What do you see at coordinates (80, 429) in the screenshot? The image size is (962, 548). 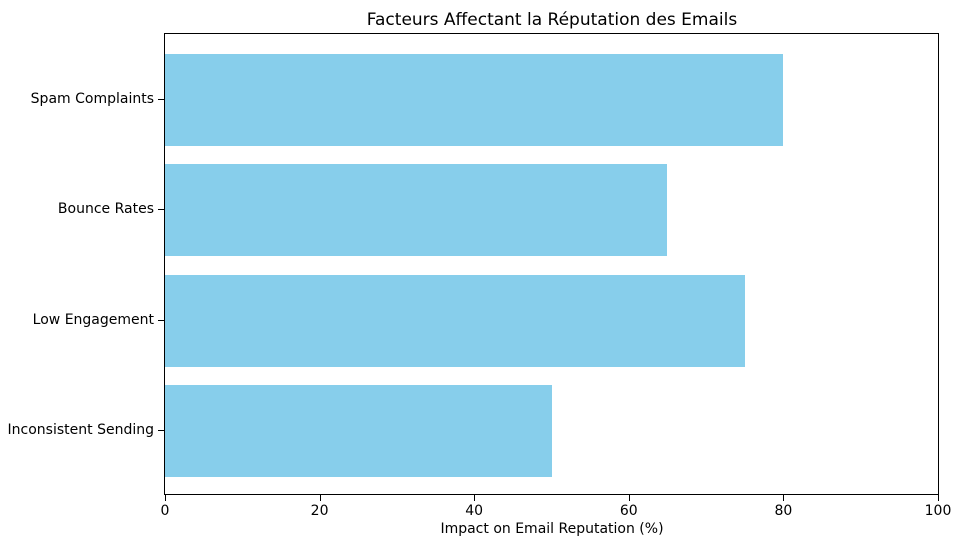 I see `y-tick-label: Inconsistent Sending` at bounding box center [80, 429].